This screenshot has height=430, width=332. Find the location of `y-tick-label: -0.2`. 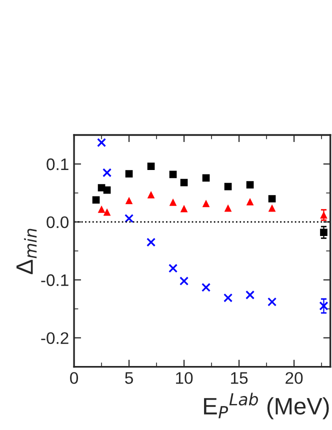

y-tick-label: -0.2 is located at coordinates (54, 338).